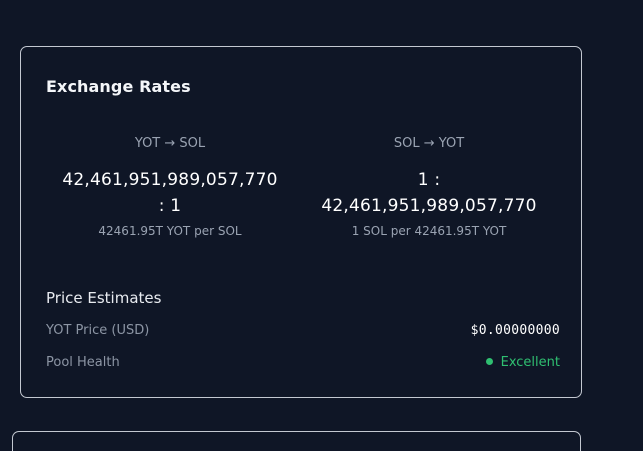 Image resolution: width=643 pixels, height=451 pixels. I want to click on yot-price-row: YOT Price (USD) $0.00000000, so click(303, 331).